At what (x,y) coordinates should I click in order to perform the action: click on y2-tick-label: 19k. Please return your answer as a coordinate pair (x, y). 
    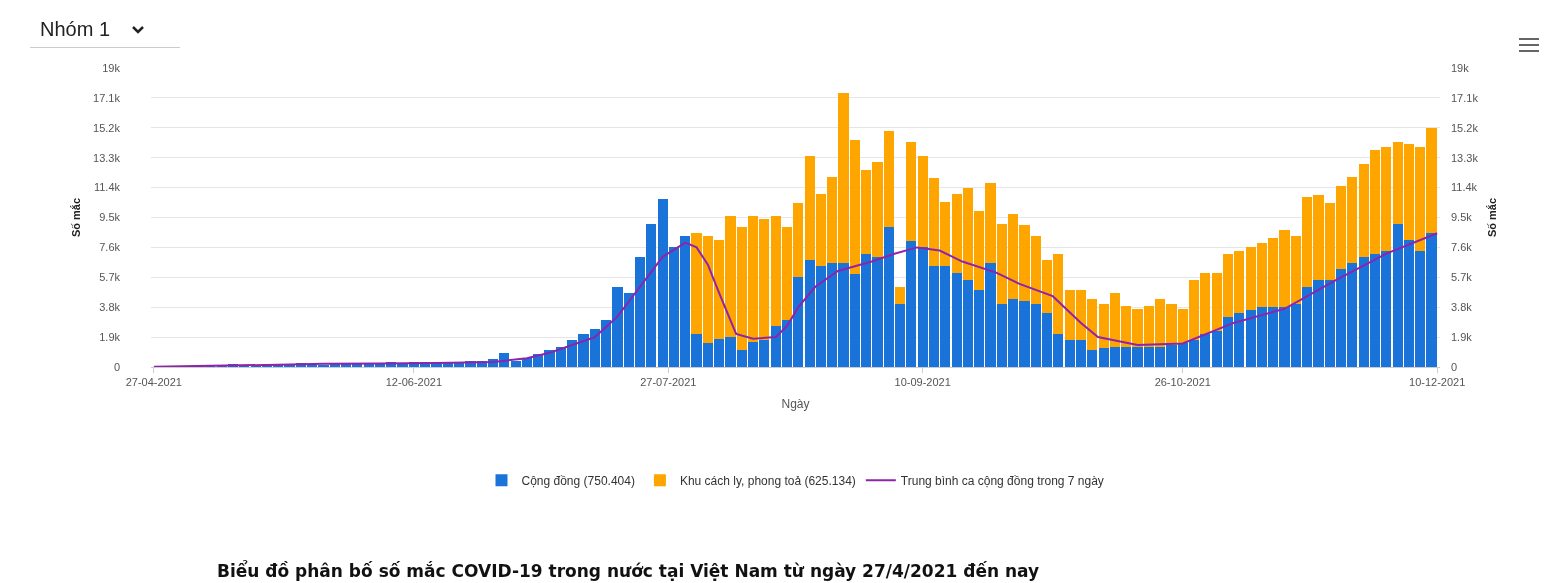
    Looking at the image, I should click on (1460, 67).